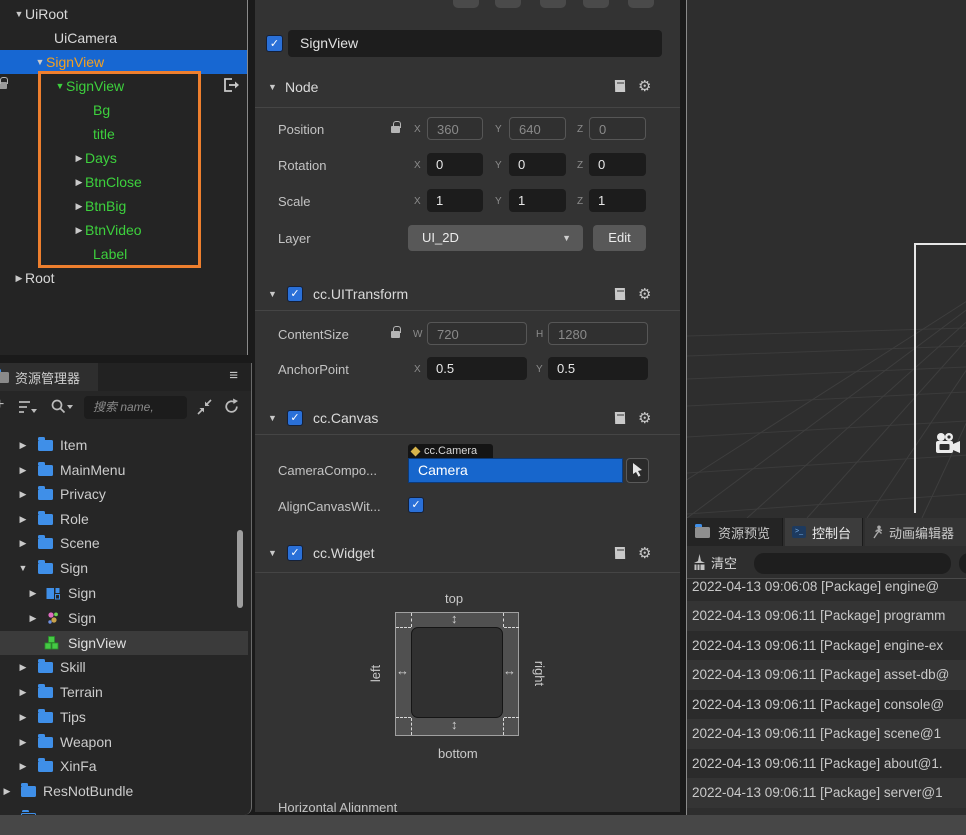 The image size is (966, 835). I want to click on hierarchy-item-root: ▶ Root, so click(123, 278).